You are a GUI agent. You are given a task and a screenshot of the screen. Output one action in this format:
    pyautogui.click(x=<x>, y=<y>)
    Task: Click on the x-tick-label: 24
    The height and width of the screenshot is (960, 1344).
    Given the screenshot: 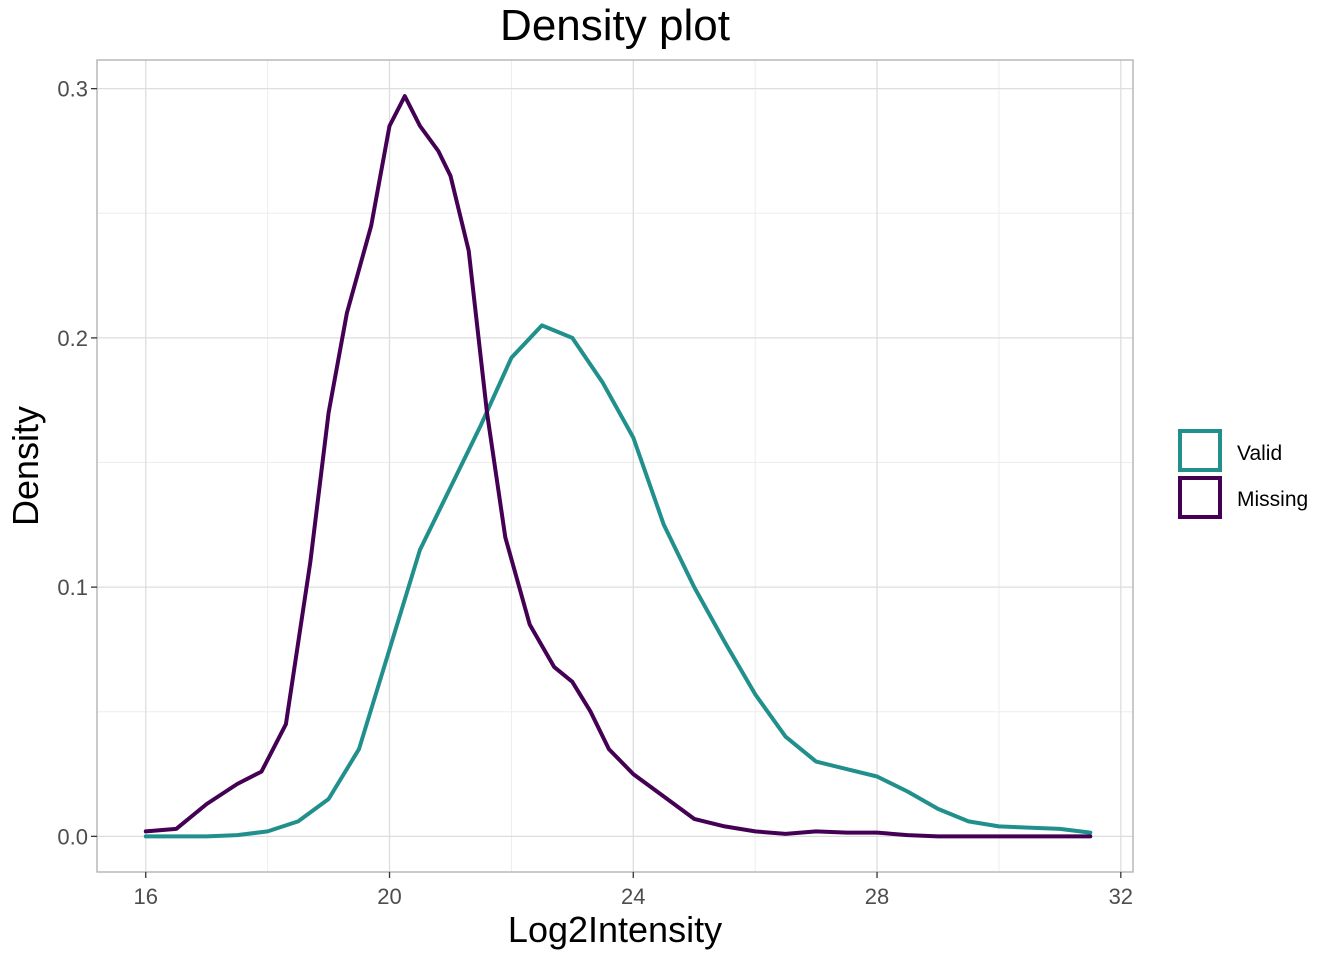 What is the action you would take?
    pyautogui.click(x=633, y=896)
    